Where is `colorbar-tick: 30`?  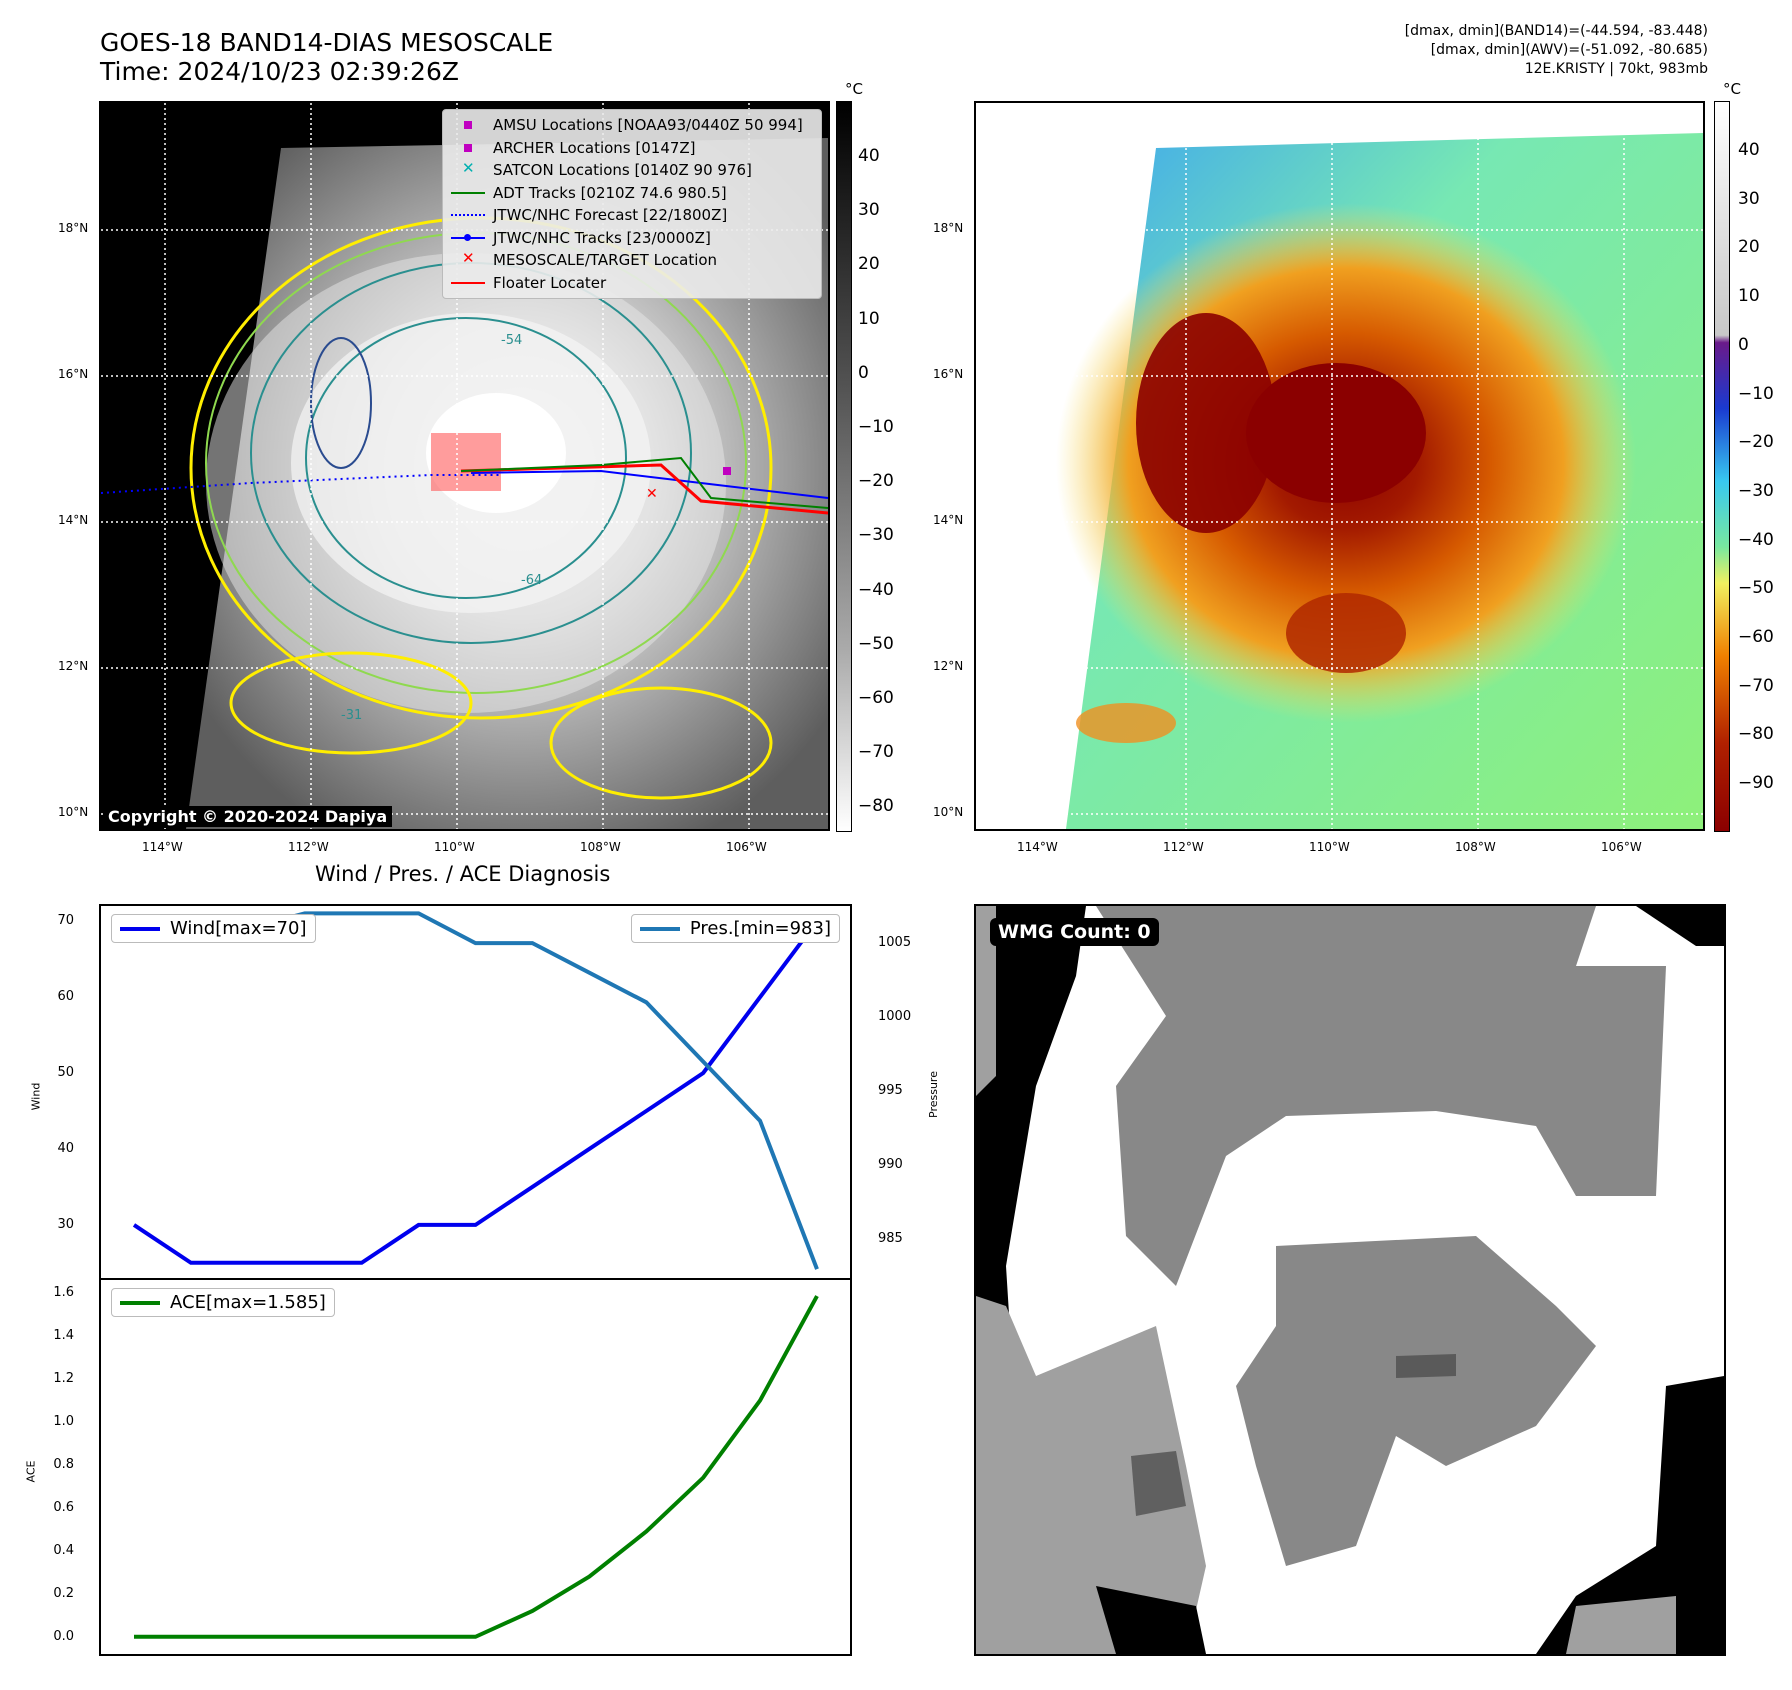
colorbar-tick: 30 is located at coordinates (869, 210).